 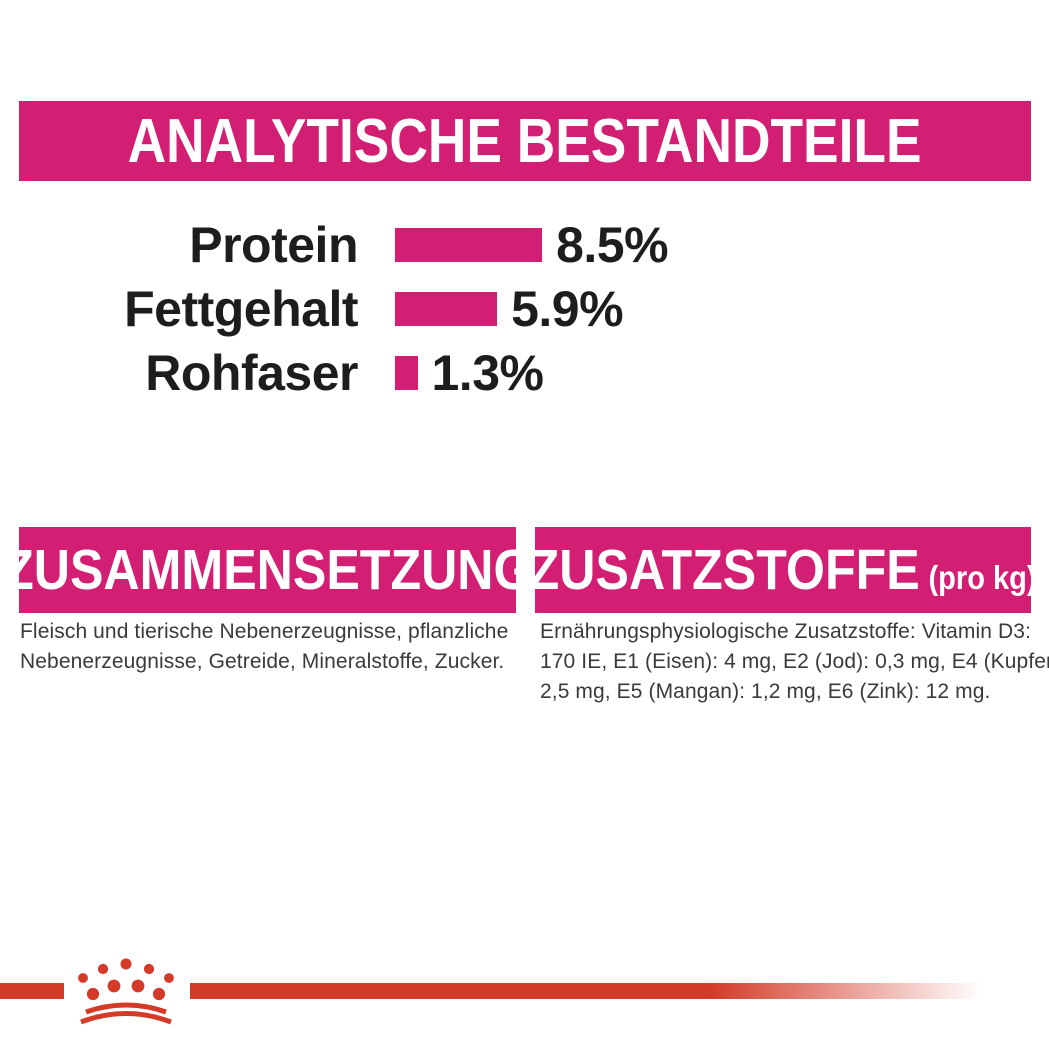 I want to click on chart-label-fettgehalt: Fettgehalt, so click(x=241, y=309).